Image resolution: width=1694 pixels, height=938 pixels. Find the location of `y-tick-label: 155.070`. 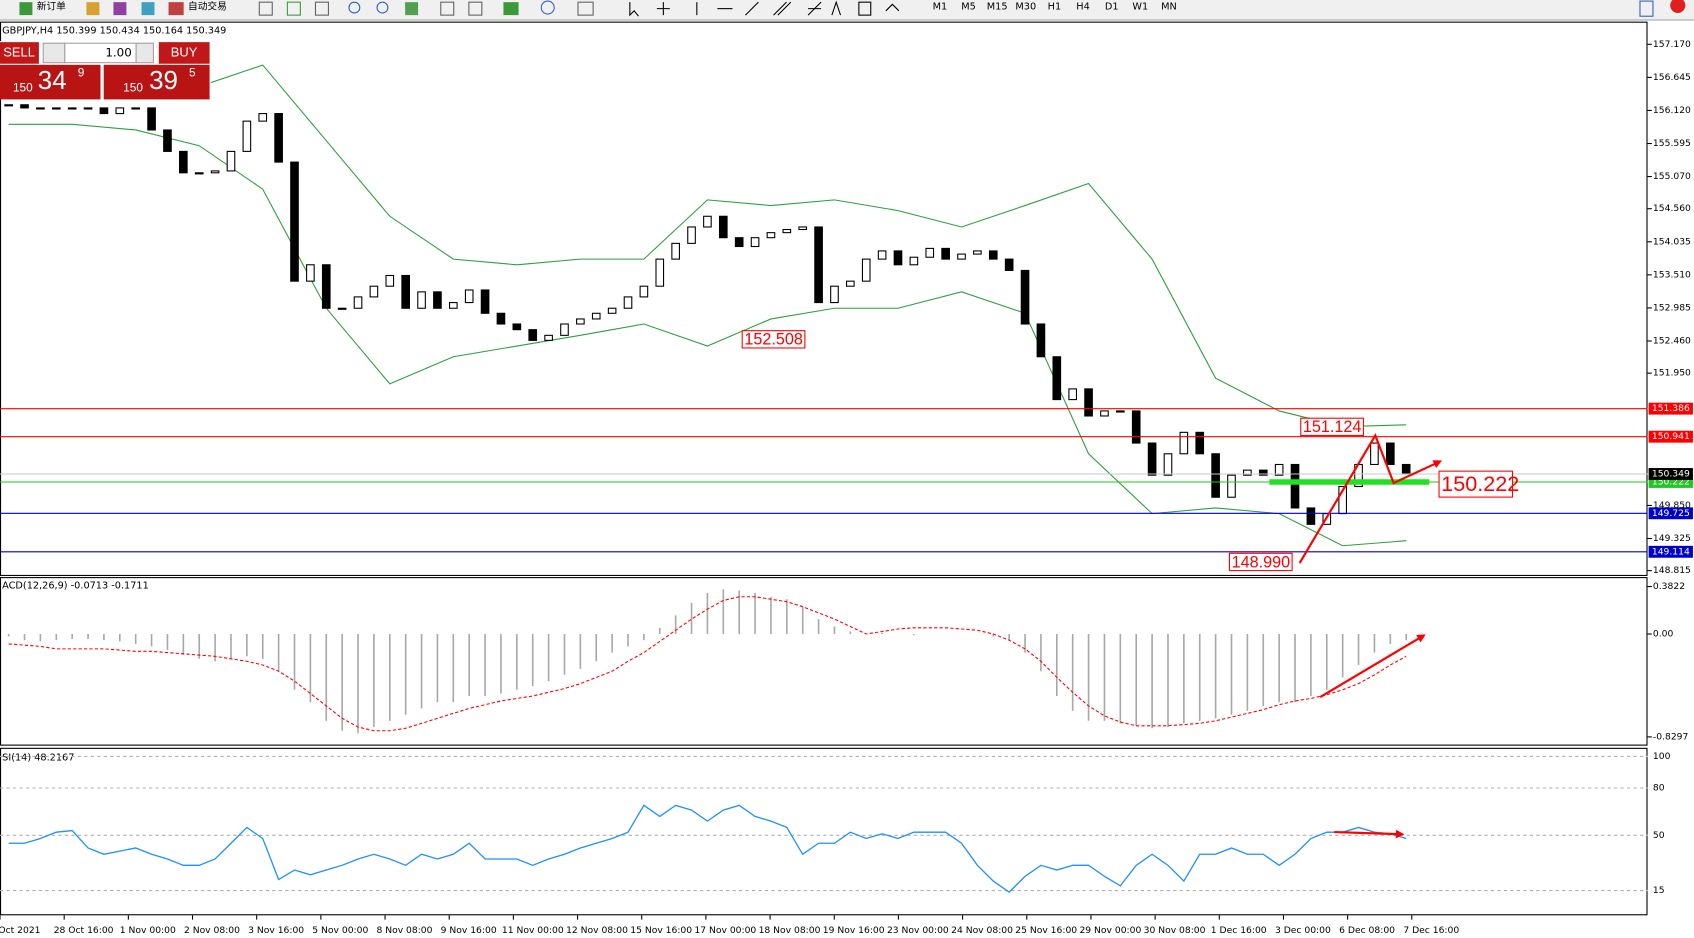

y-tick-label: 155.070 is located at coordinates (1672, 176).